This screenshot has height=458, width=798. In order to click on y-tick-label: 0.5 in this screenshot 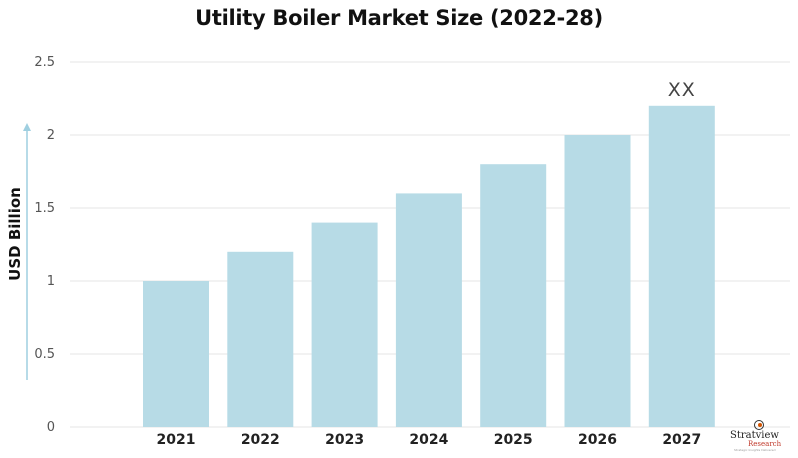, I will do `click(44, 354)`.